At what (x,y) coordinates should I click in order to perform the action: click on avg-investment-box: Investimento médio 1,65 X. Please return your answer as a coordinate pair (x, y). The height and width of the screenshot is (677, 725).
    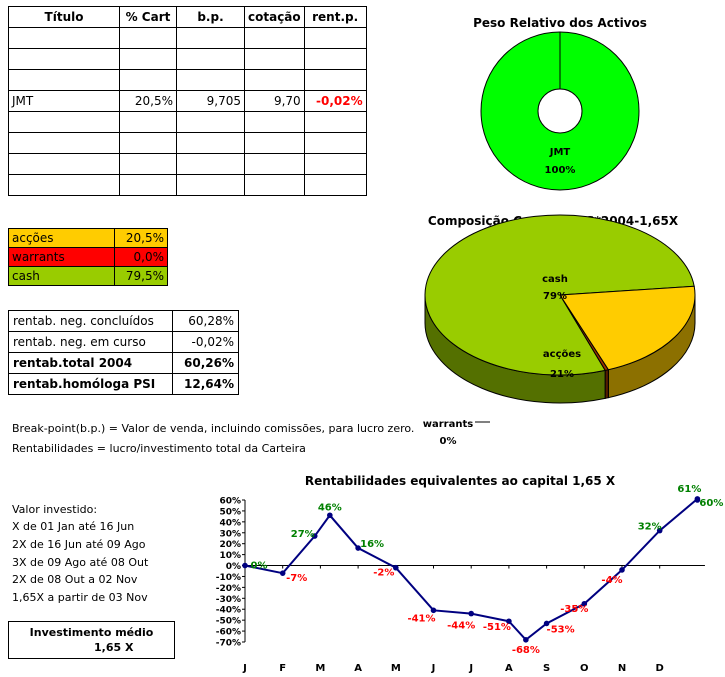
    Looking at the image, I should click on (91, 640).